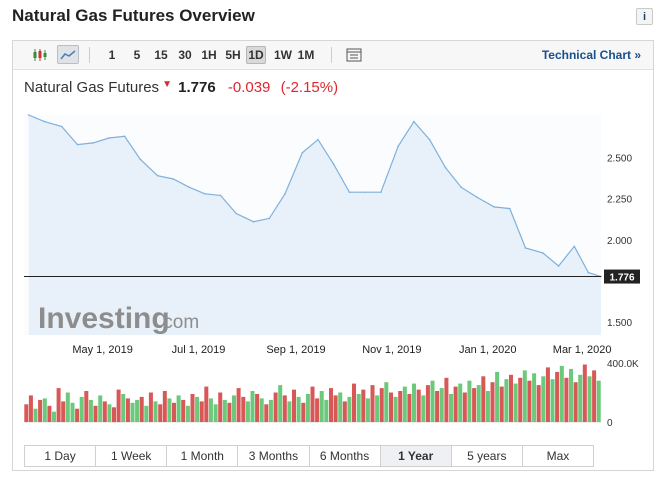 The height and width of the screenshot is (479, 663). I want to click on interval-1m: 1M, so click(306, 55).